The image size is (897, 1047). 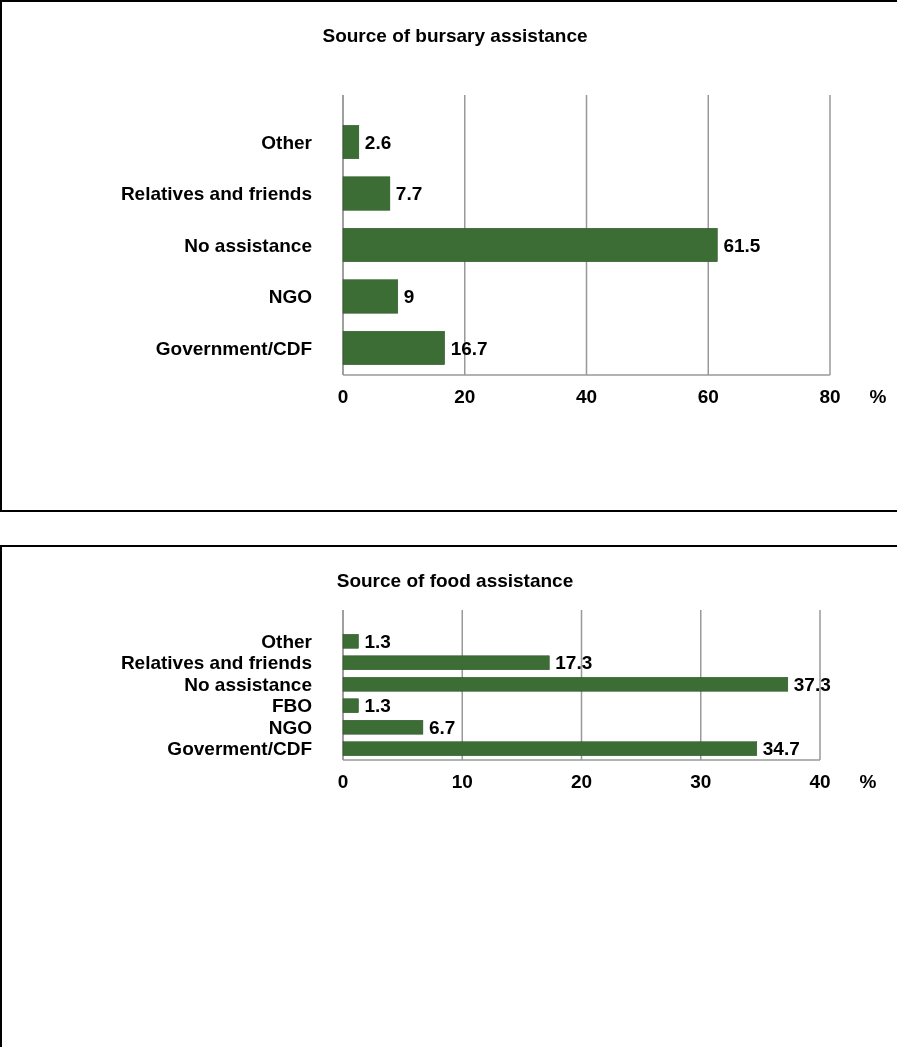 What do you see at coordinates (239, 749) in the screenshot?
I see `y-tick-label: Goverment/CDF` at bounding box center [239, 749].